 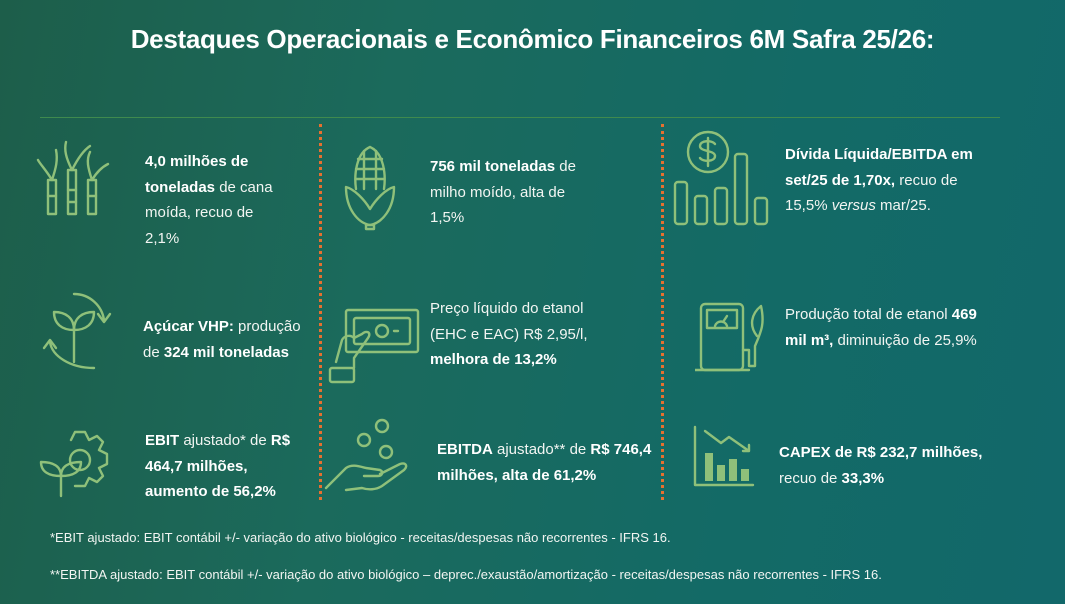 What do you see at coordinates (905, 340) in the screenshot?
I see `text-segment: diminuição de 25,9%` at bounding box center [905, 340].